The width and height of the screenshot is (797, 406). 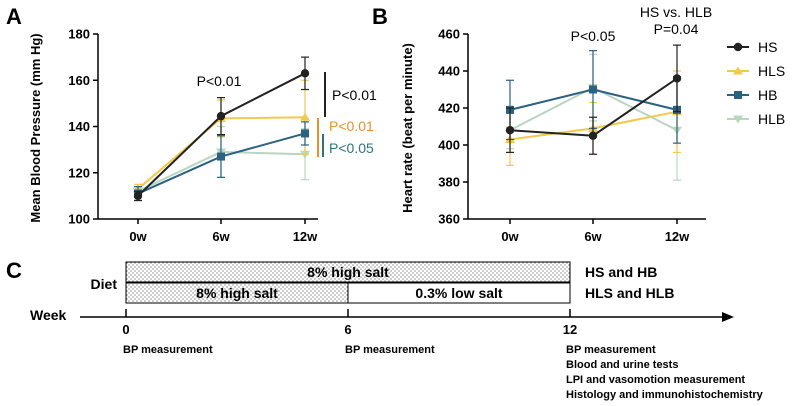 I want to click on tick-label-0: 0, so click(x=125, y=329).